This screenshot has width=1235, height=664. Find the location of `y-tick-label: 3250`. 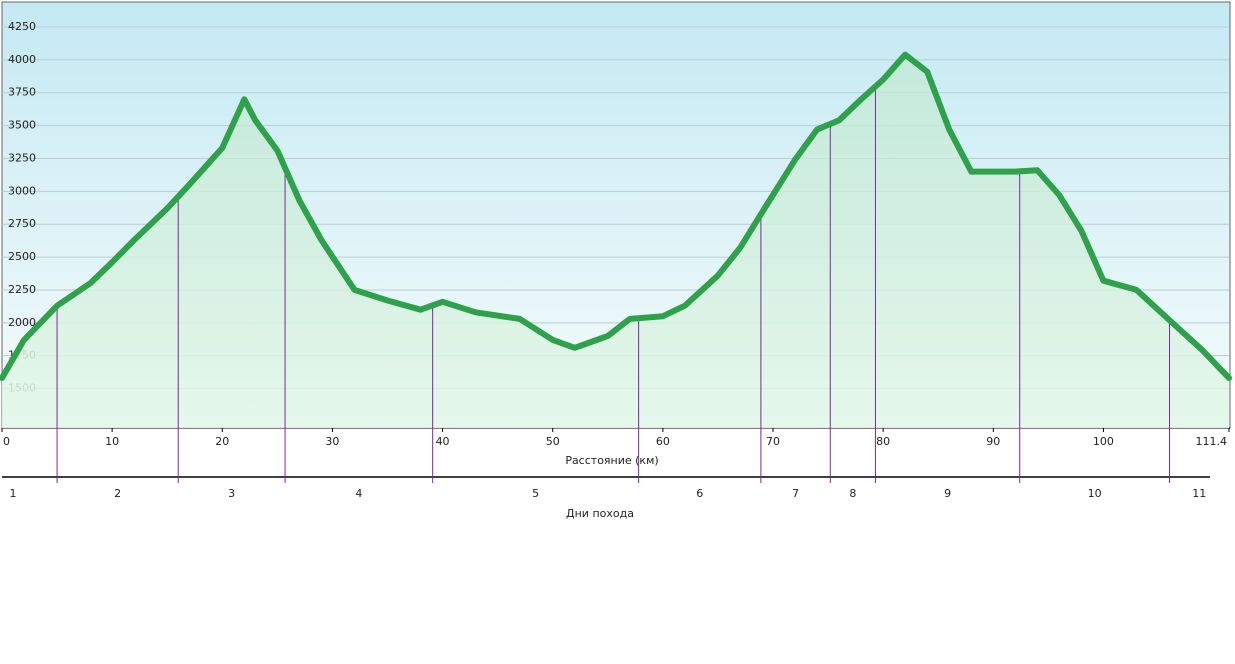

y-tick-label: 3250 is located at coordinates (22, 157).